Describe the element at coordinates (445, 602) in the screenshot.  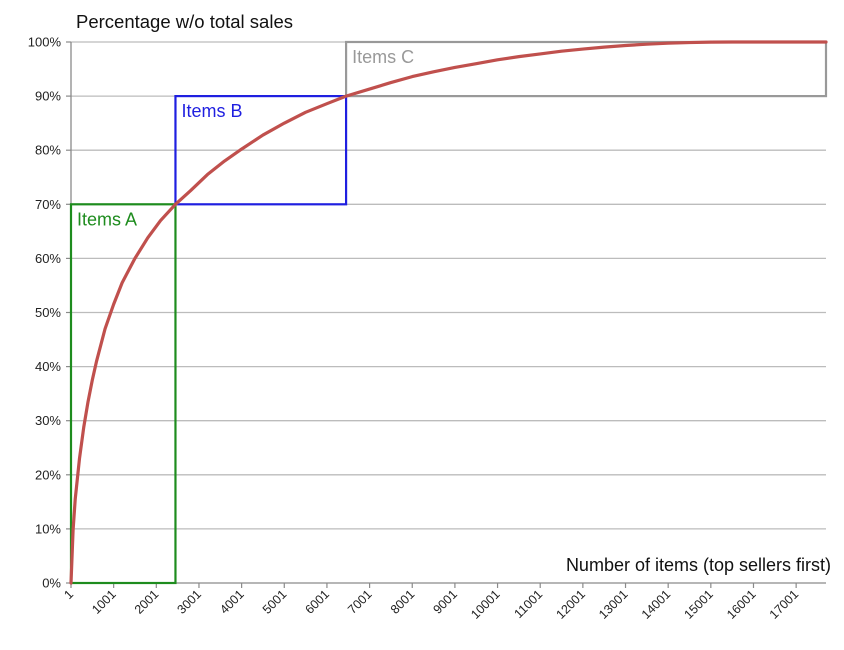
I see `x-tick-label: 9001` at that location.